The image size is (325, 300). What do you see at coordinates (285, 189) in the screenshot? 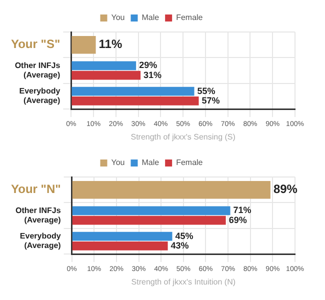
I see `text: 89%` at bounding box center [285, 189].